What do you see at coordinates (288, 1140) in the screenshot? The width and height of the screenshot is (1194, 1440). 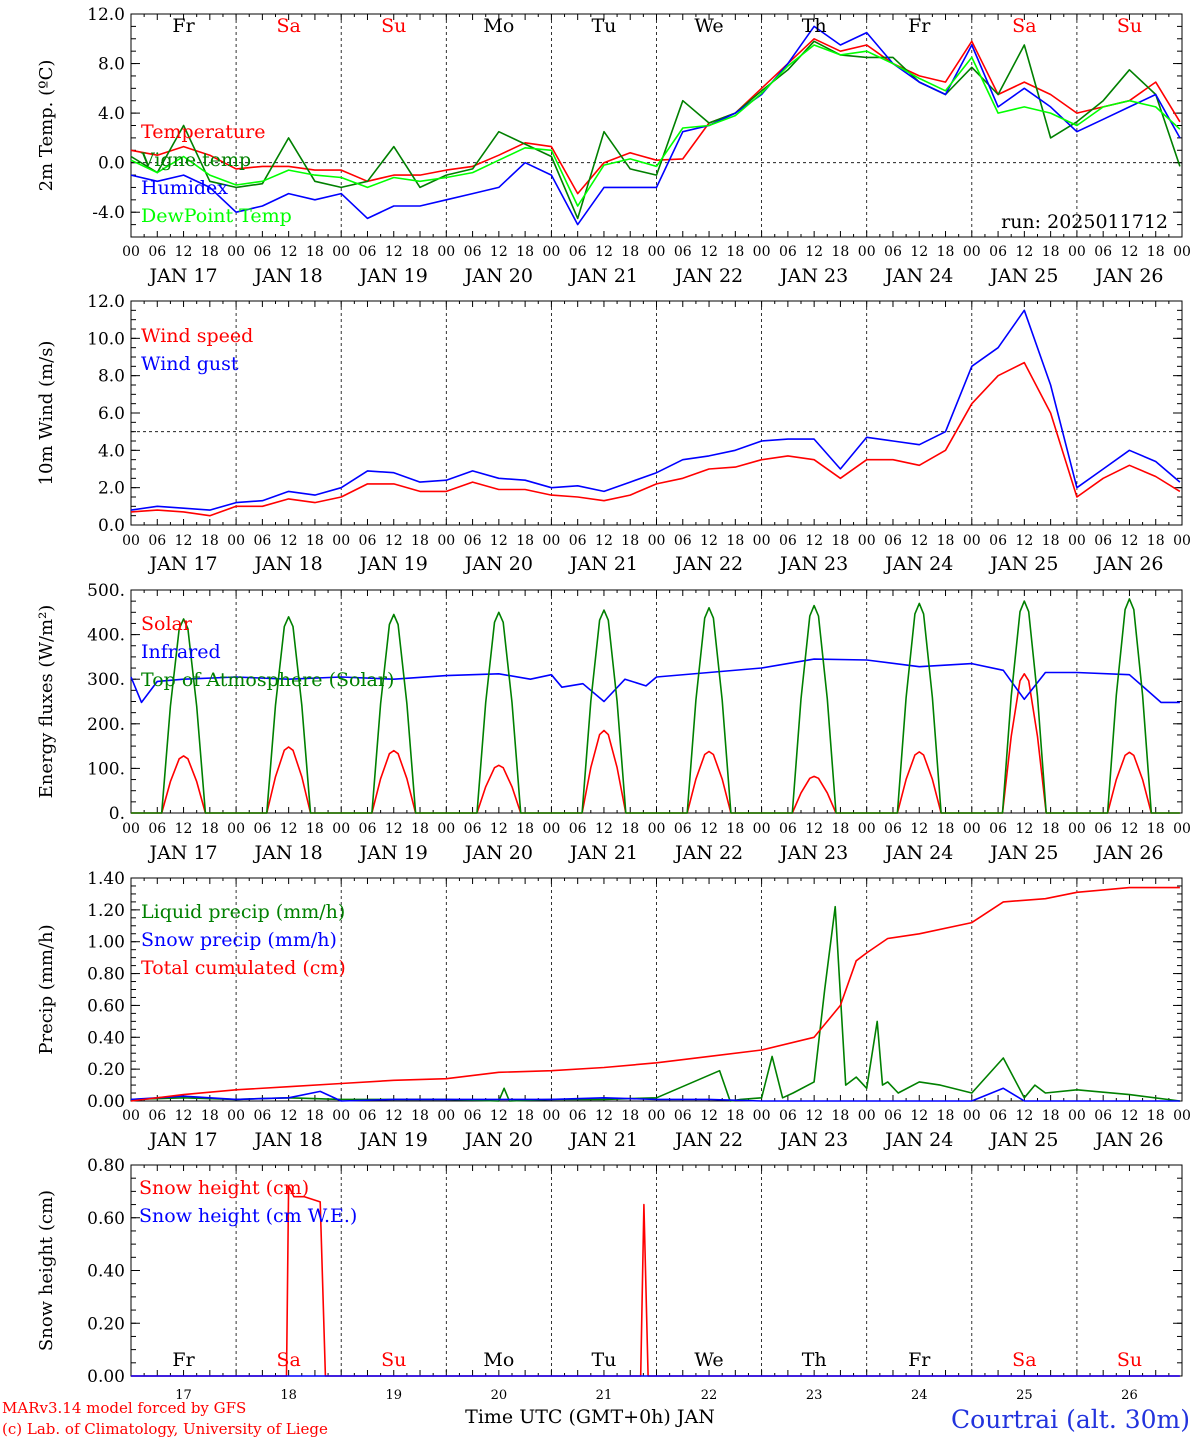 I see `x-day-label: JAN 18` at bounding box center [288, 1140].